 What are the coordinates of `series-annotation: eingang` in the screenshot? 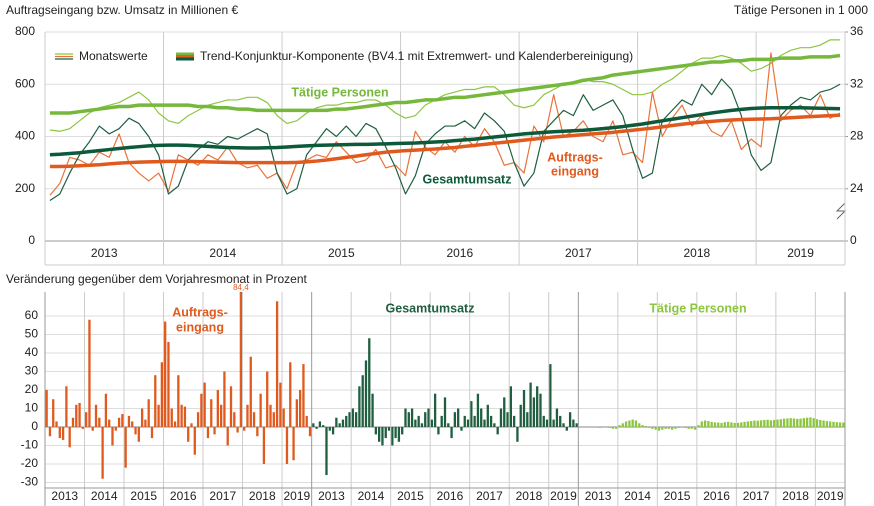 It's located at (200, 327).